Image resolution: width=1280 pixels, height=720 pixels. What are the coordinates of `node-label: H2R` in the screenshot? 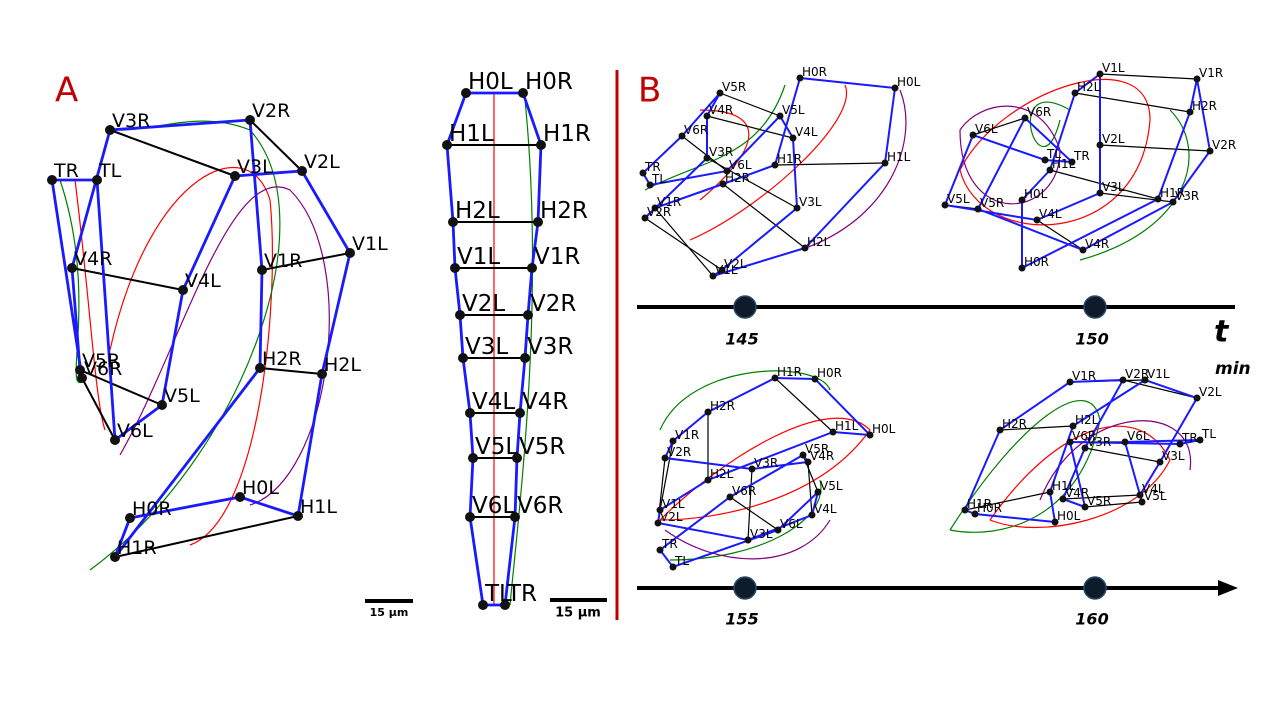 It's located at (737, 178).